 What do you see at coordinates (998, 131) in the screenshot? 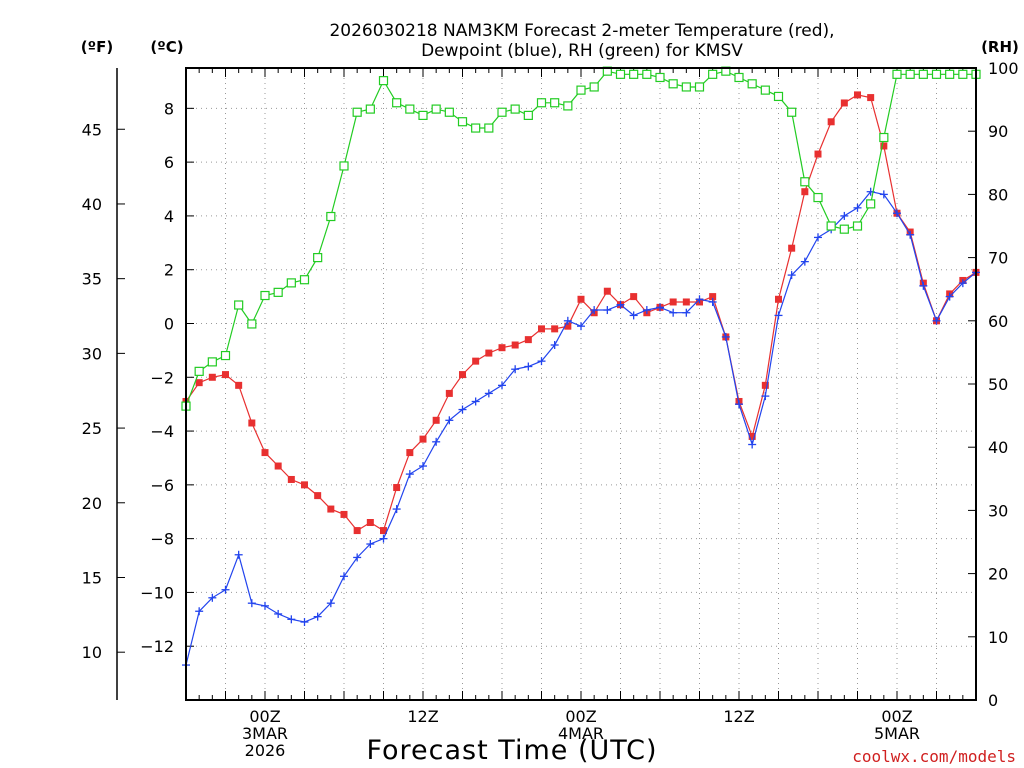
I see `rh-tick-label: 90` at bounding box center [998, 131].